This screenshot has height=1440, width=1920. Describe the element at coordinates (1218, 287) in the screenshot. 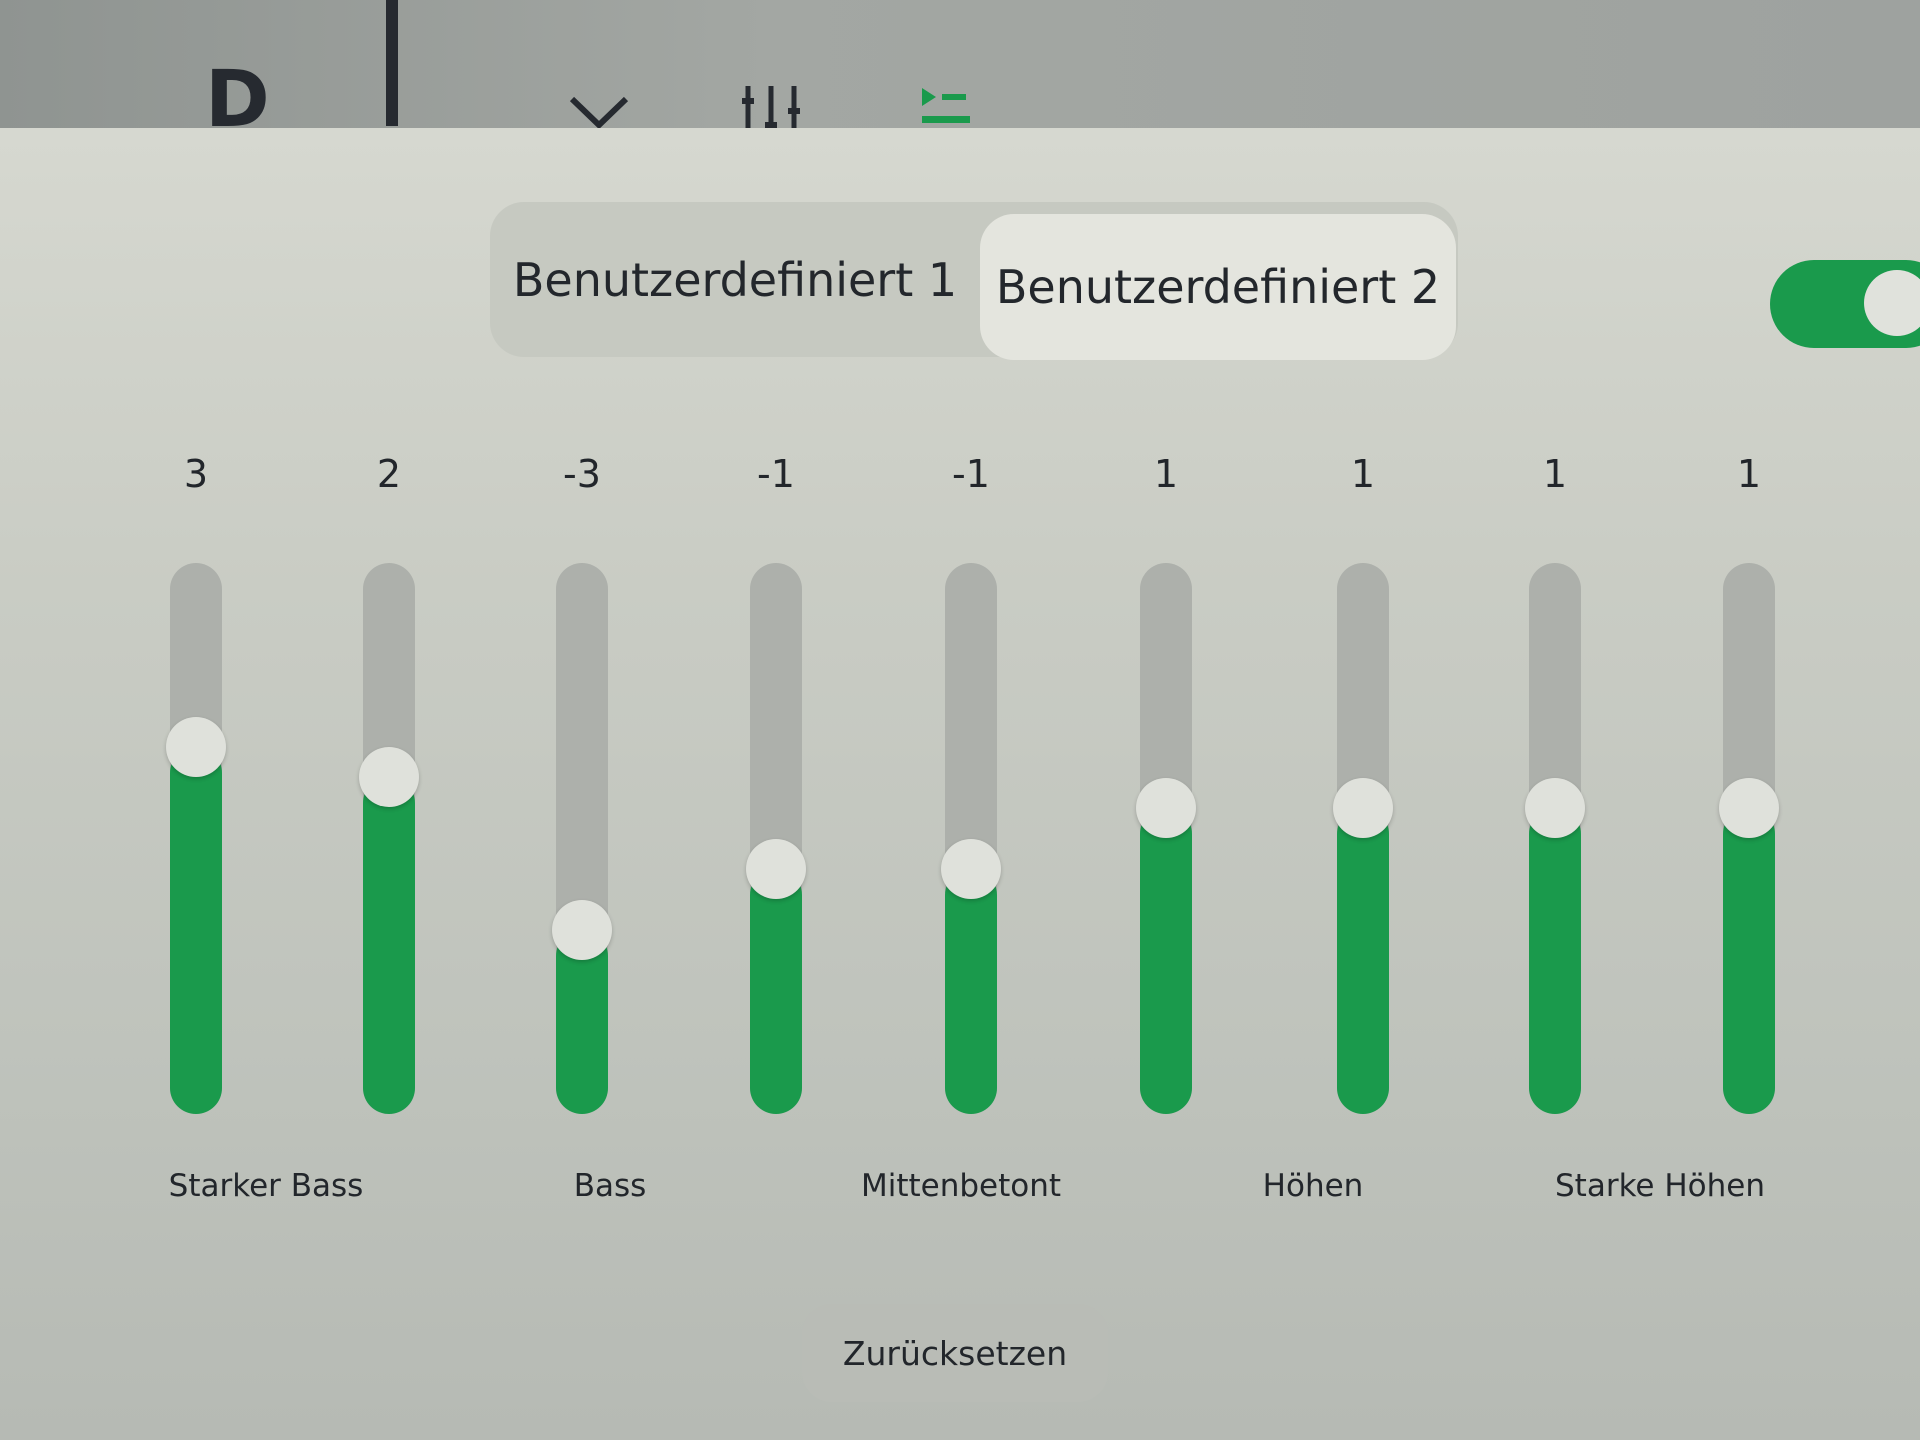

I see `preset-custom-2: Benutzerdefiniert 2` at that location.